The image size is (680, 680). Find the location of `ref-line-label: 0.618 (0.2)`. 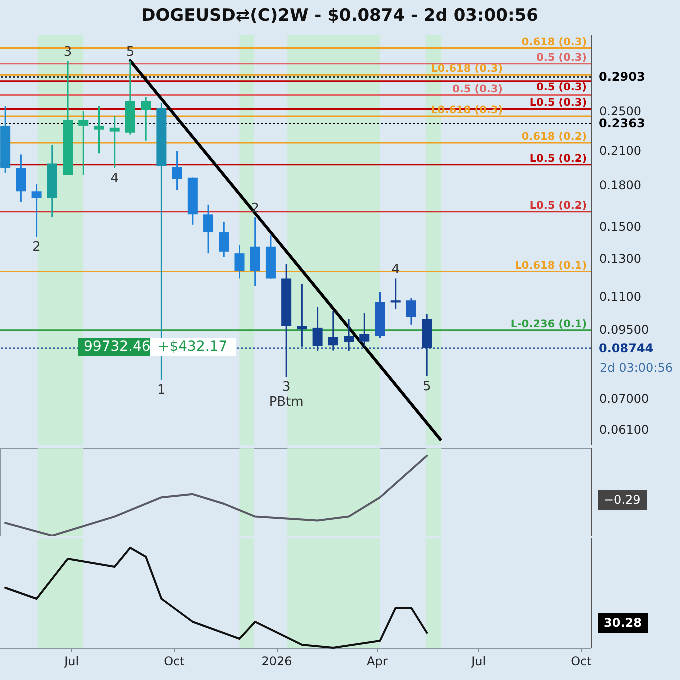

ref-line-label: 0.618 (0.2) is located at coordinates (554, 136).